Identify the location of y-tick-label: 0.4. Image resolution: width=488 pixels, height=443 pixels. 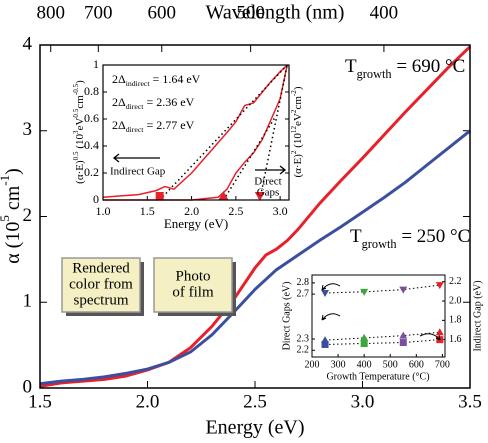
(91, 145).